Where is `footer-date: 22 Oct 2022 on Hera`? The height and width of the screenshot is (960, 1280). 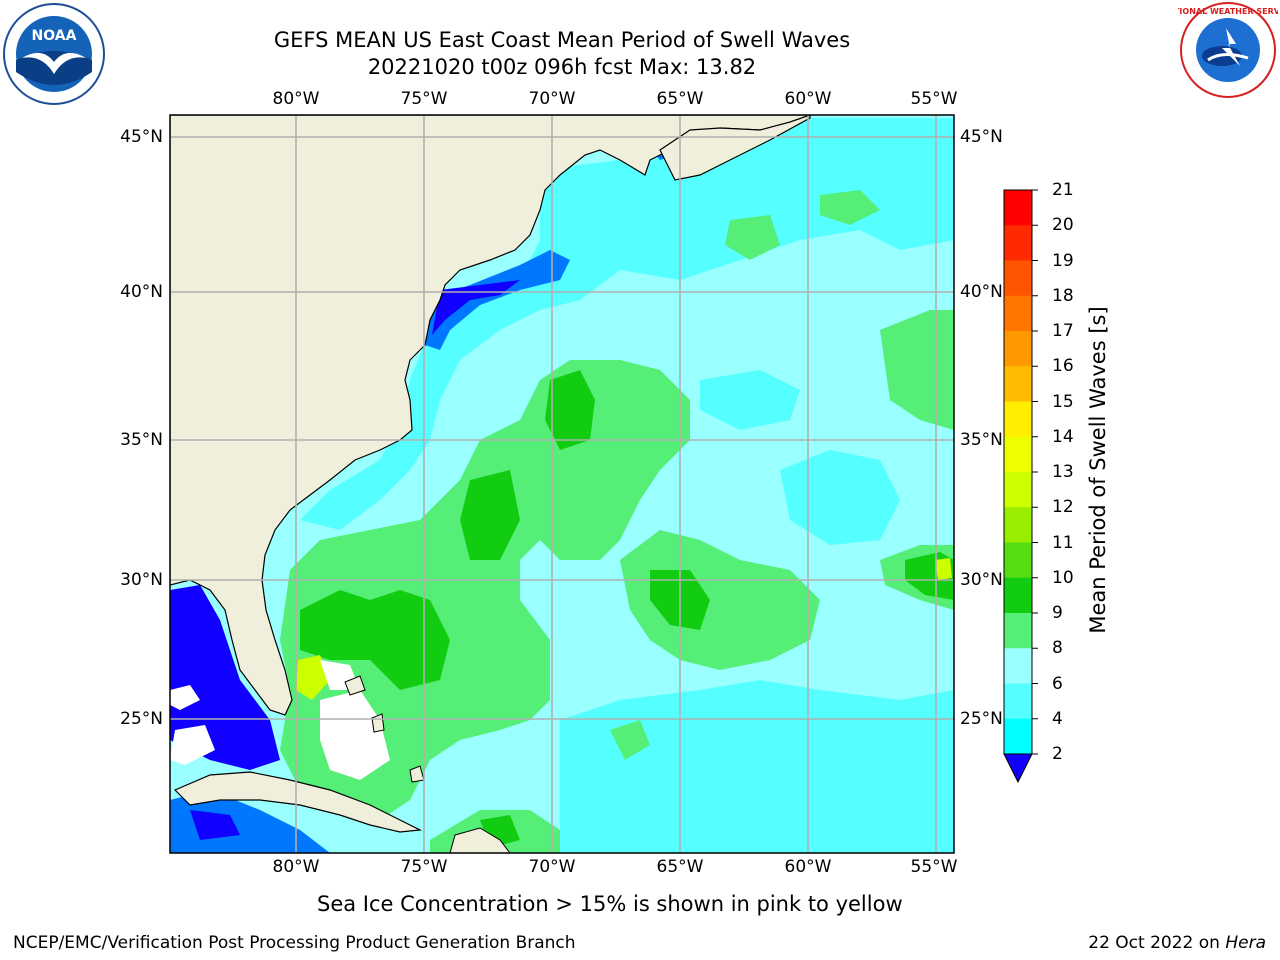
footer-date: 22 Oct 2022 on Hera is located at coordinates (1177, 943).